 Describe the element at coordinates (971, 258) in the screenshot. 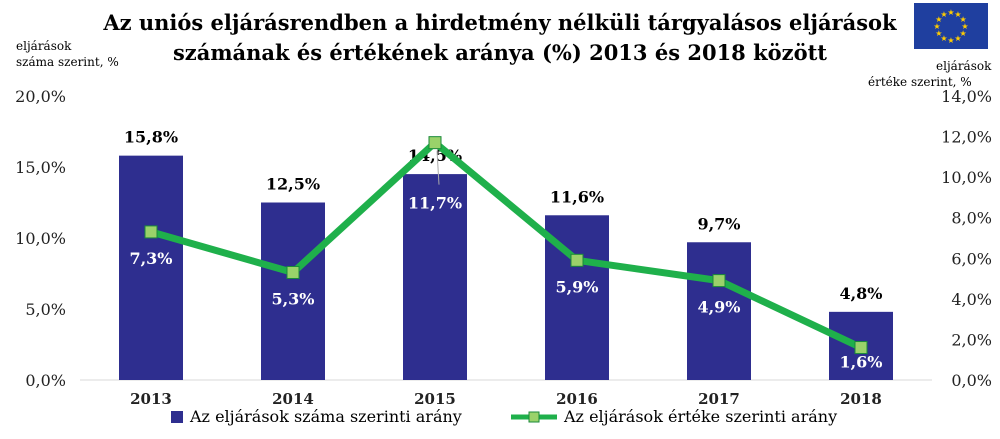

I see `right-axis-tick: 6,0%` at that location.